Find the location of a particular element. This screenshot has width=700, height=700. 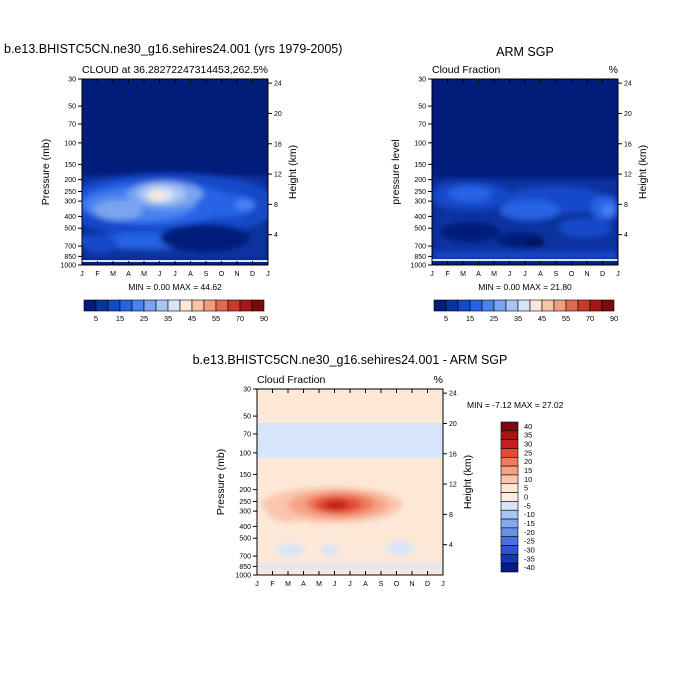

panel-c-subtitle: Cloud Fraction is located at coordinates (291, 380).